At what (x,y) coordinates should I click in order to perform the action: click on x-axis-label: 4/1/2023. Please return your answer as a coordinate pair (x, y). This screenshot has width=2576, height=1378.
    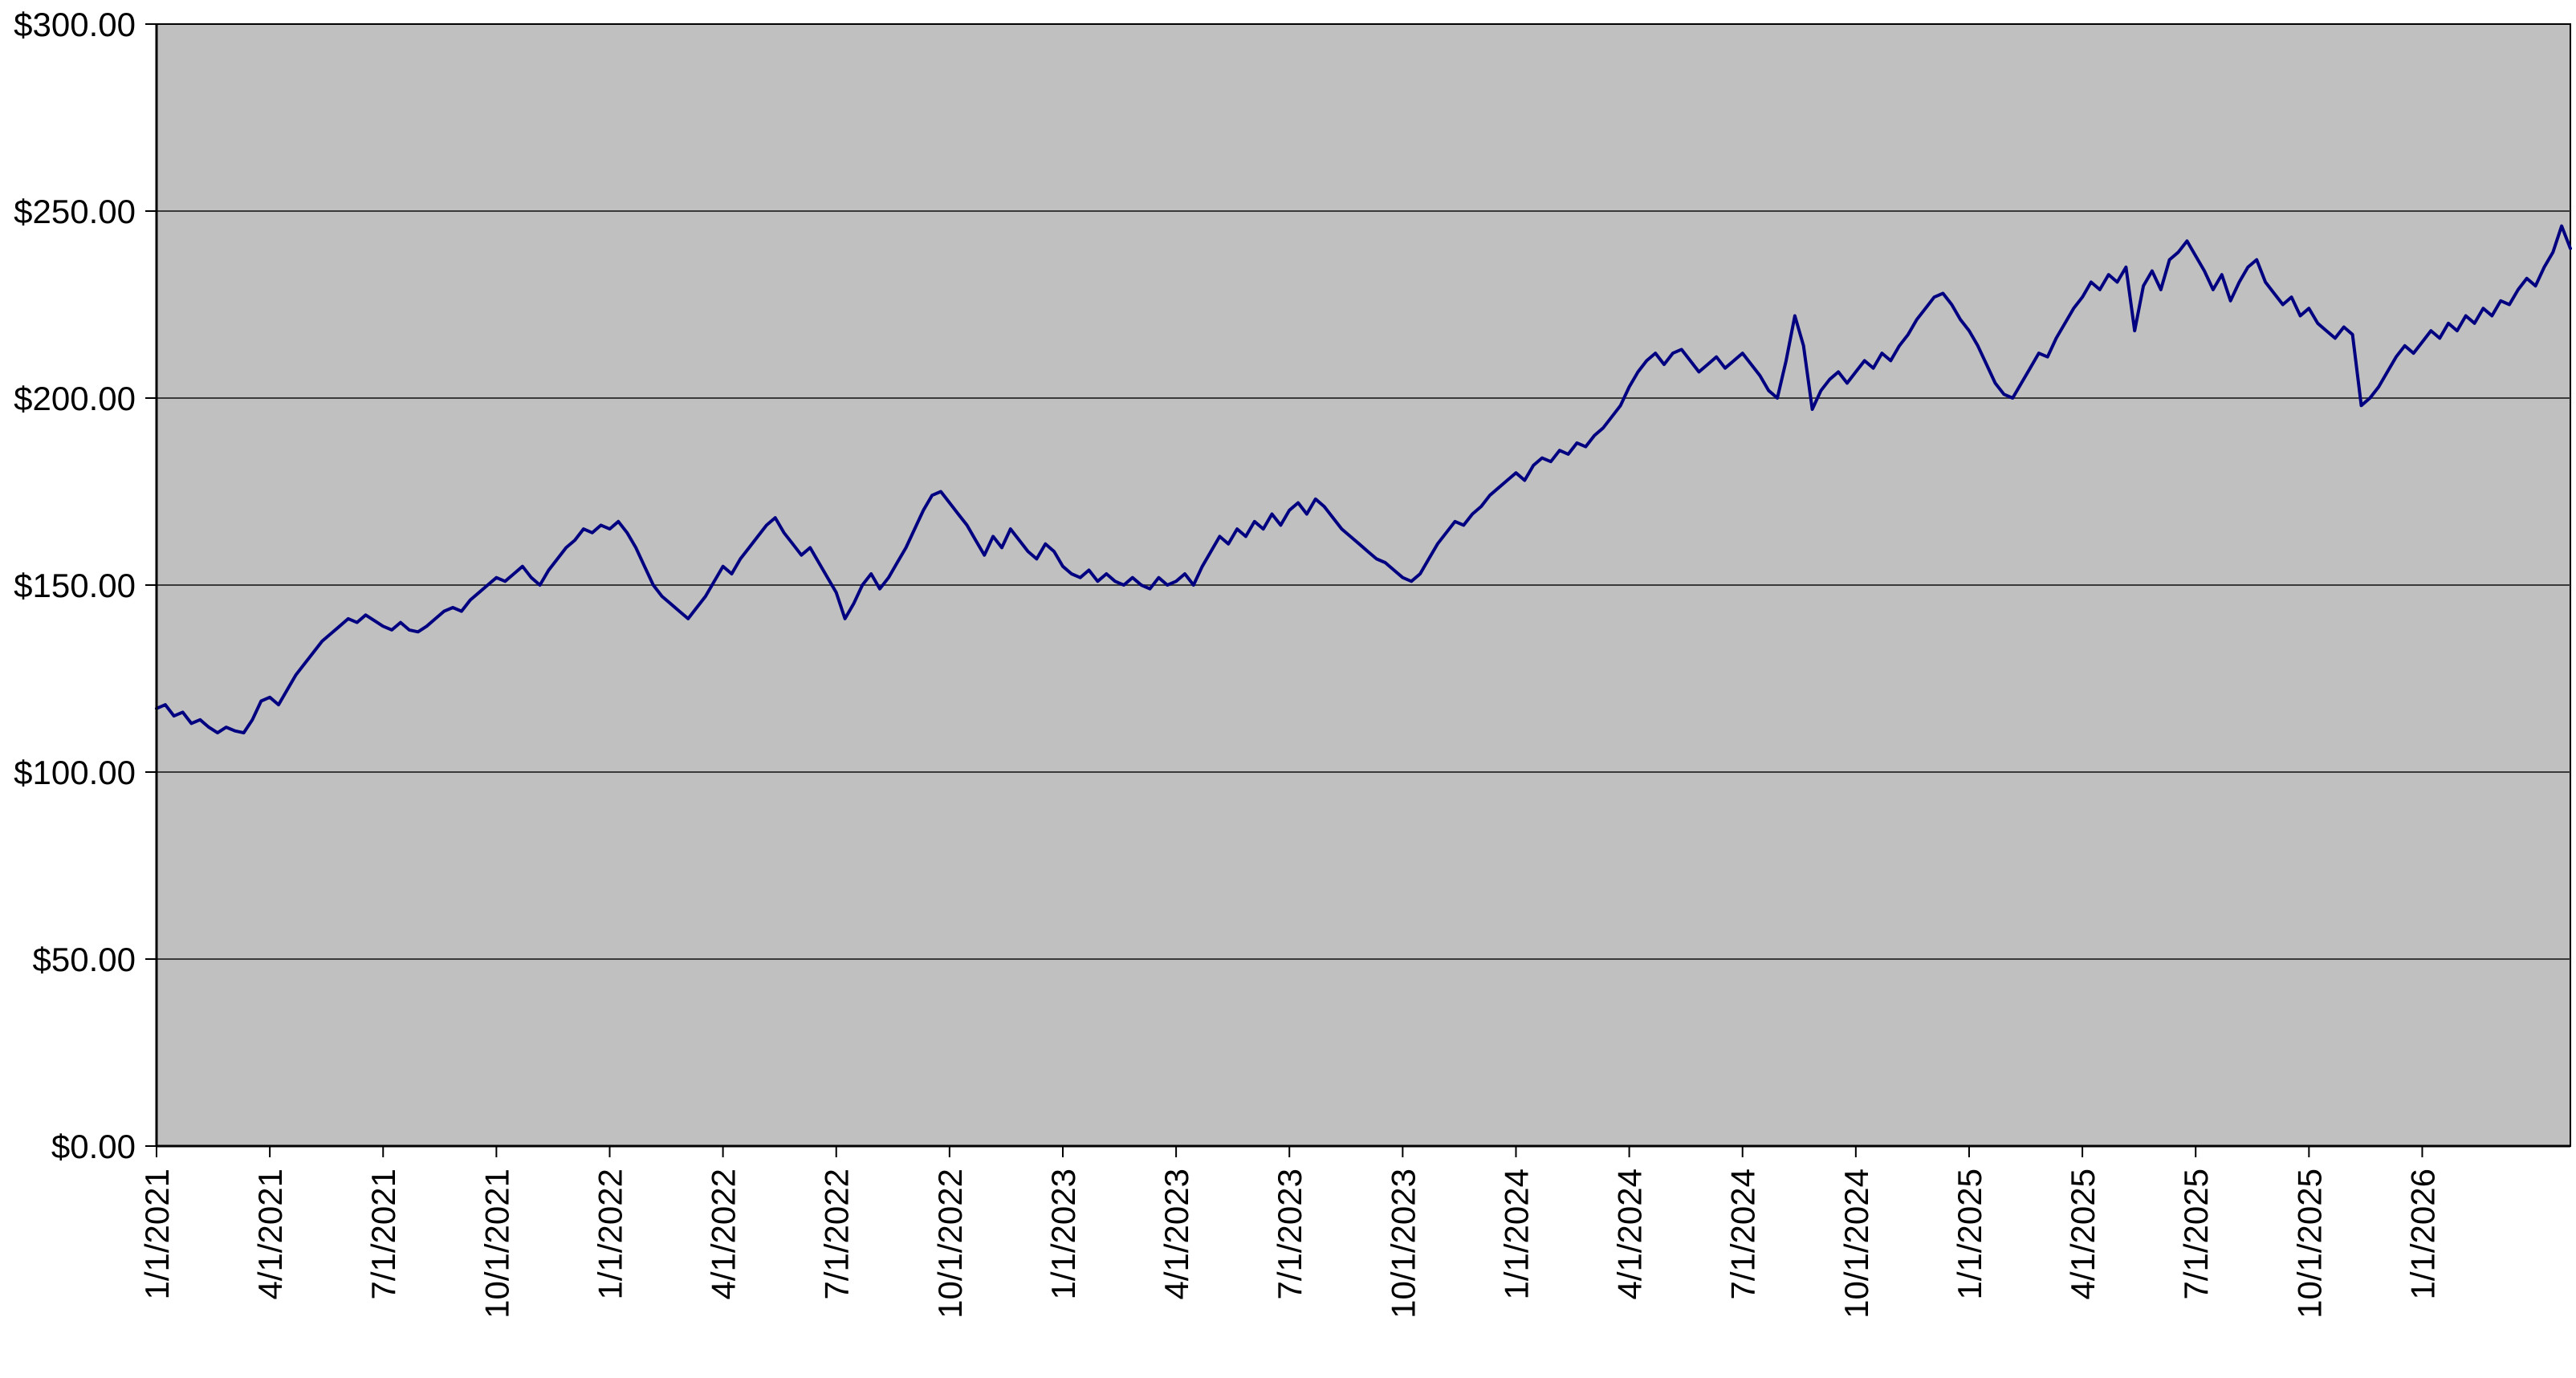
    Looking at the image, I should click on (1177, 1234).